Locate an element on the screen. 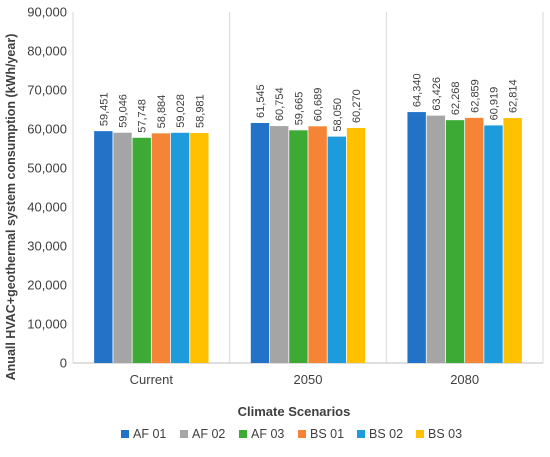 The image size is (550, 457). y-tick-label: 90,000 is located at coordinates (47, 12).